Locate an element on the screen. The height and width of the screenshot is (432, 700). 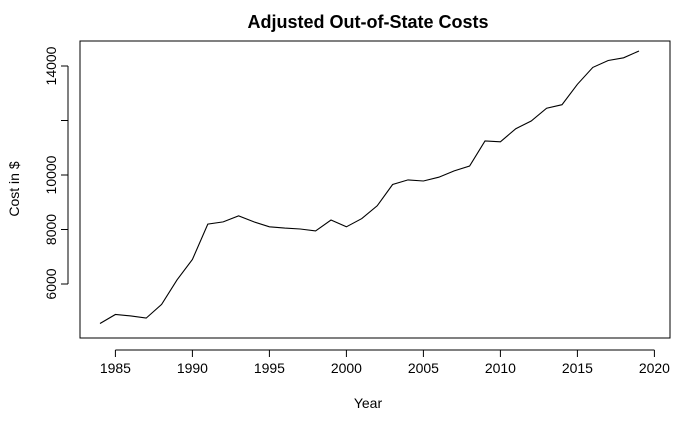
y-axis: 6000 8000 10000 14000 is located at coordinates (56, 173).